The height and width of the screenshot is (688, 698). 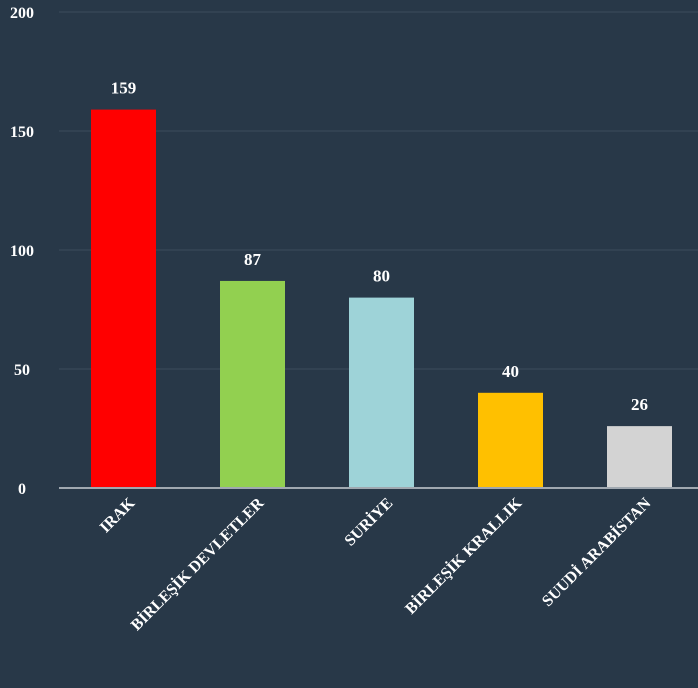 I want to click on y-axis: 0 50 100 150 200, so click(x=22, y=251).